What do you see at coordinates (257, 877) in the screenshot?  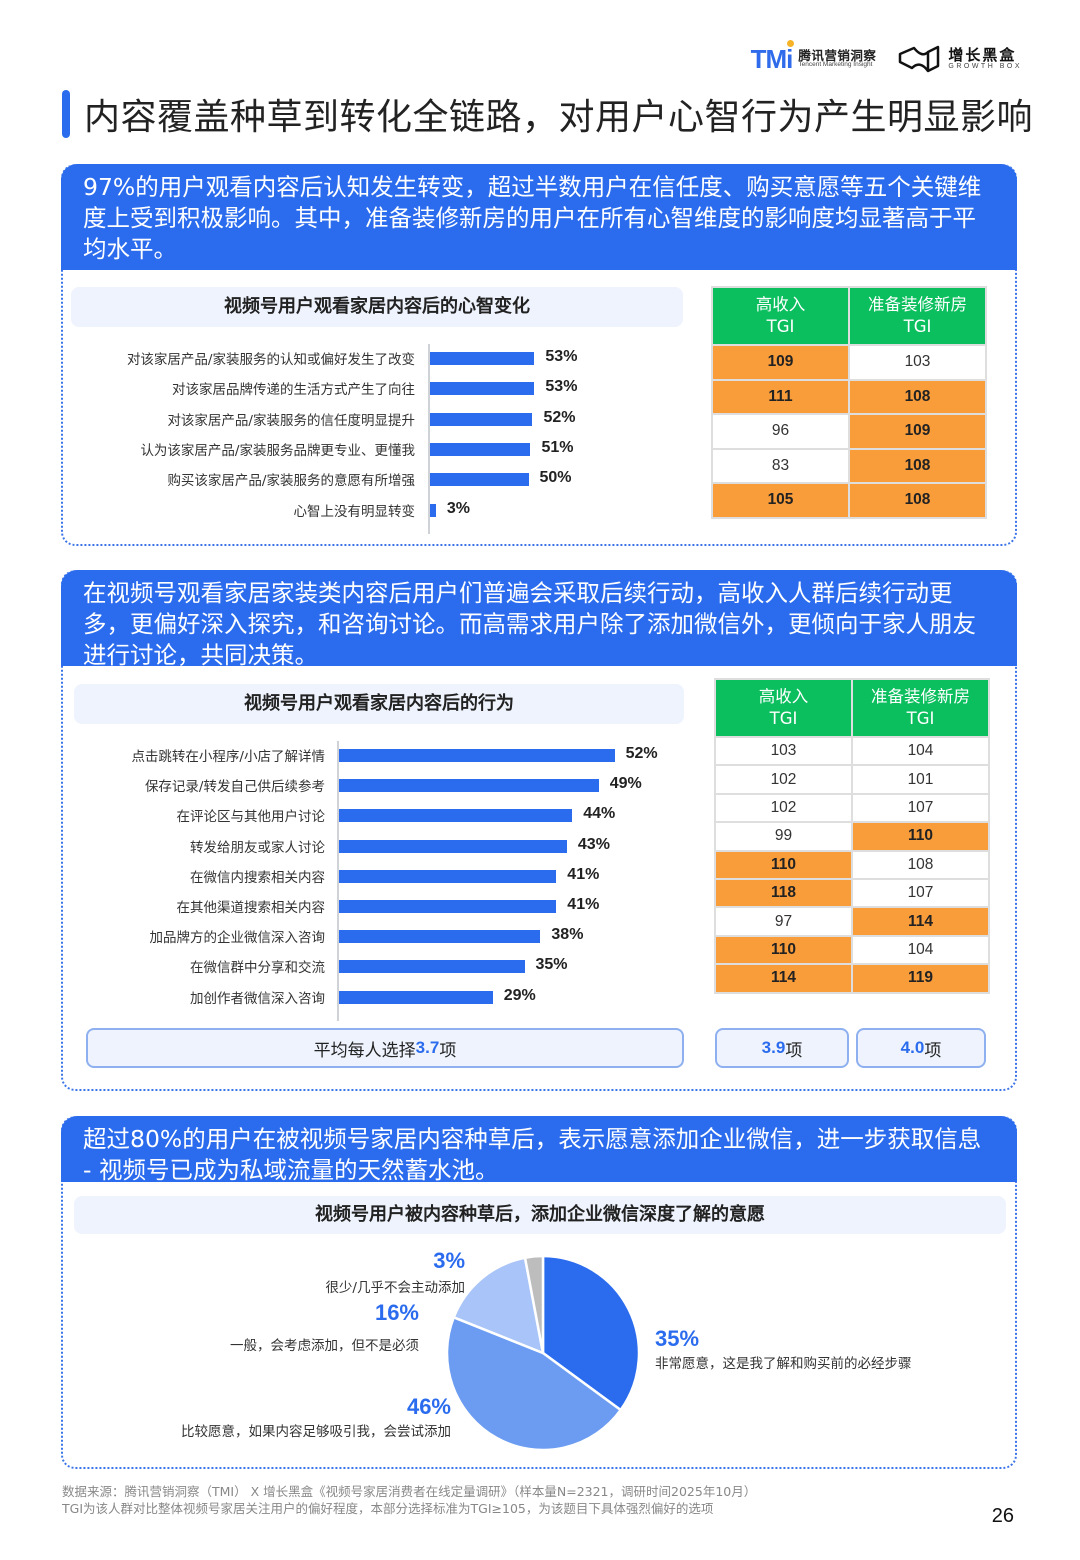 I see `bar-label: 在微信内搜索相关内容` at bounding box center [257, 877].